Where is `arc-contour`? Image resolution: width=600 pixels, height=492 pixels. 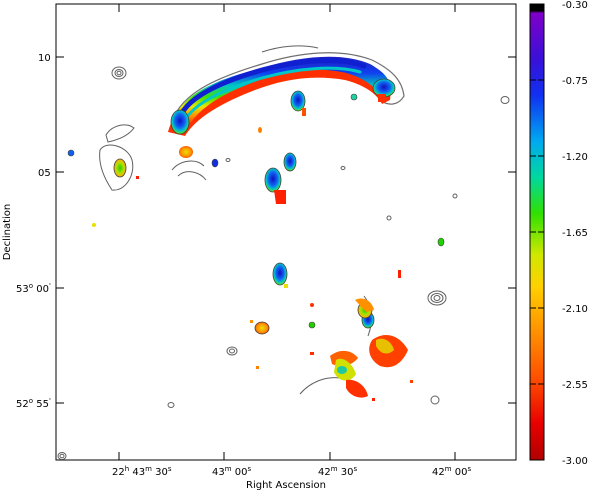 arc-contour is located at coordinates (287, 91).